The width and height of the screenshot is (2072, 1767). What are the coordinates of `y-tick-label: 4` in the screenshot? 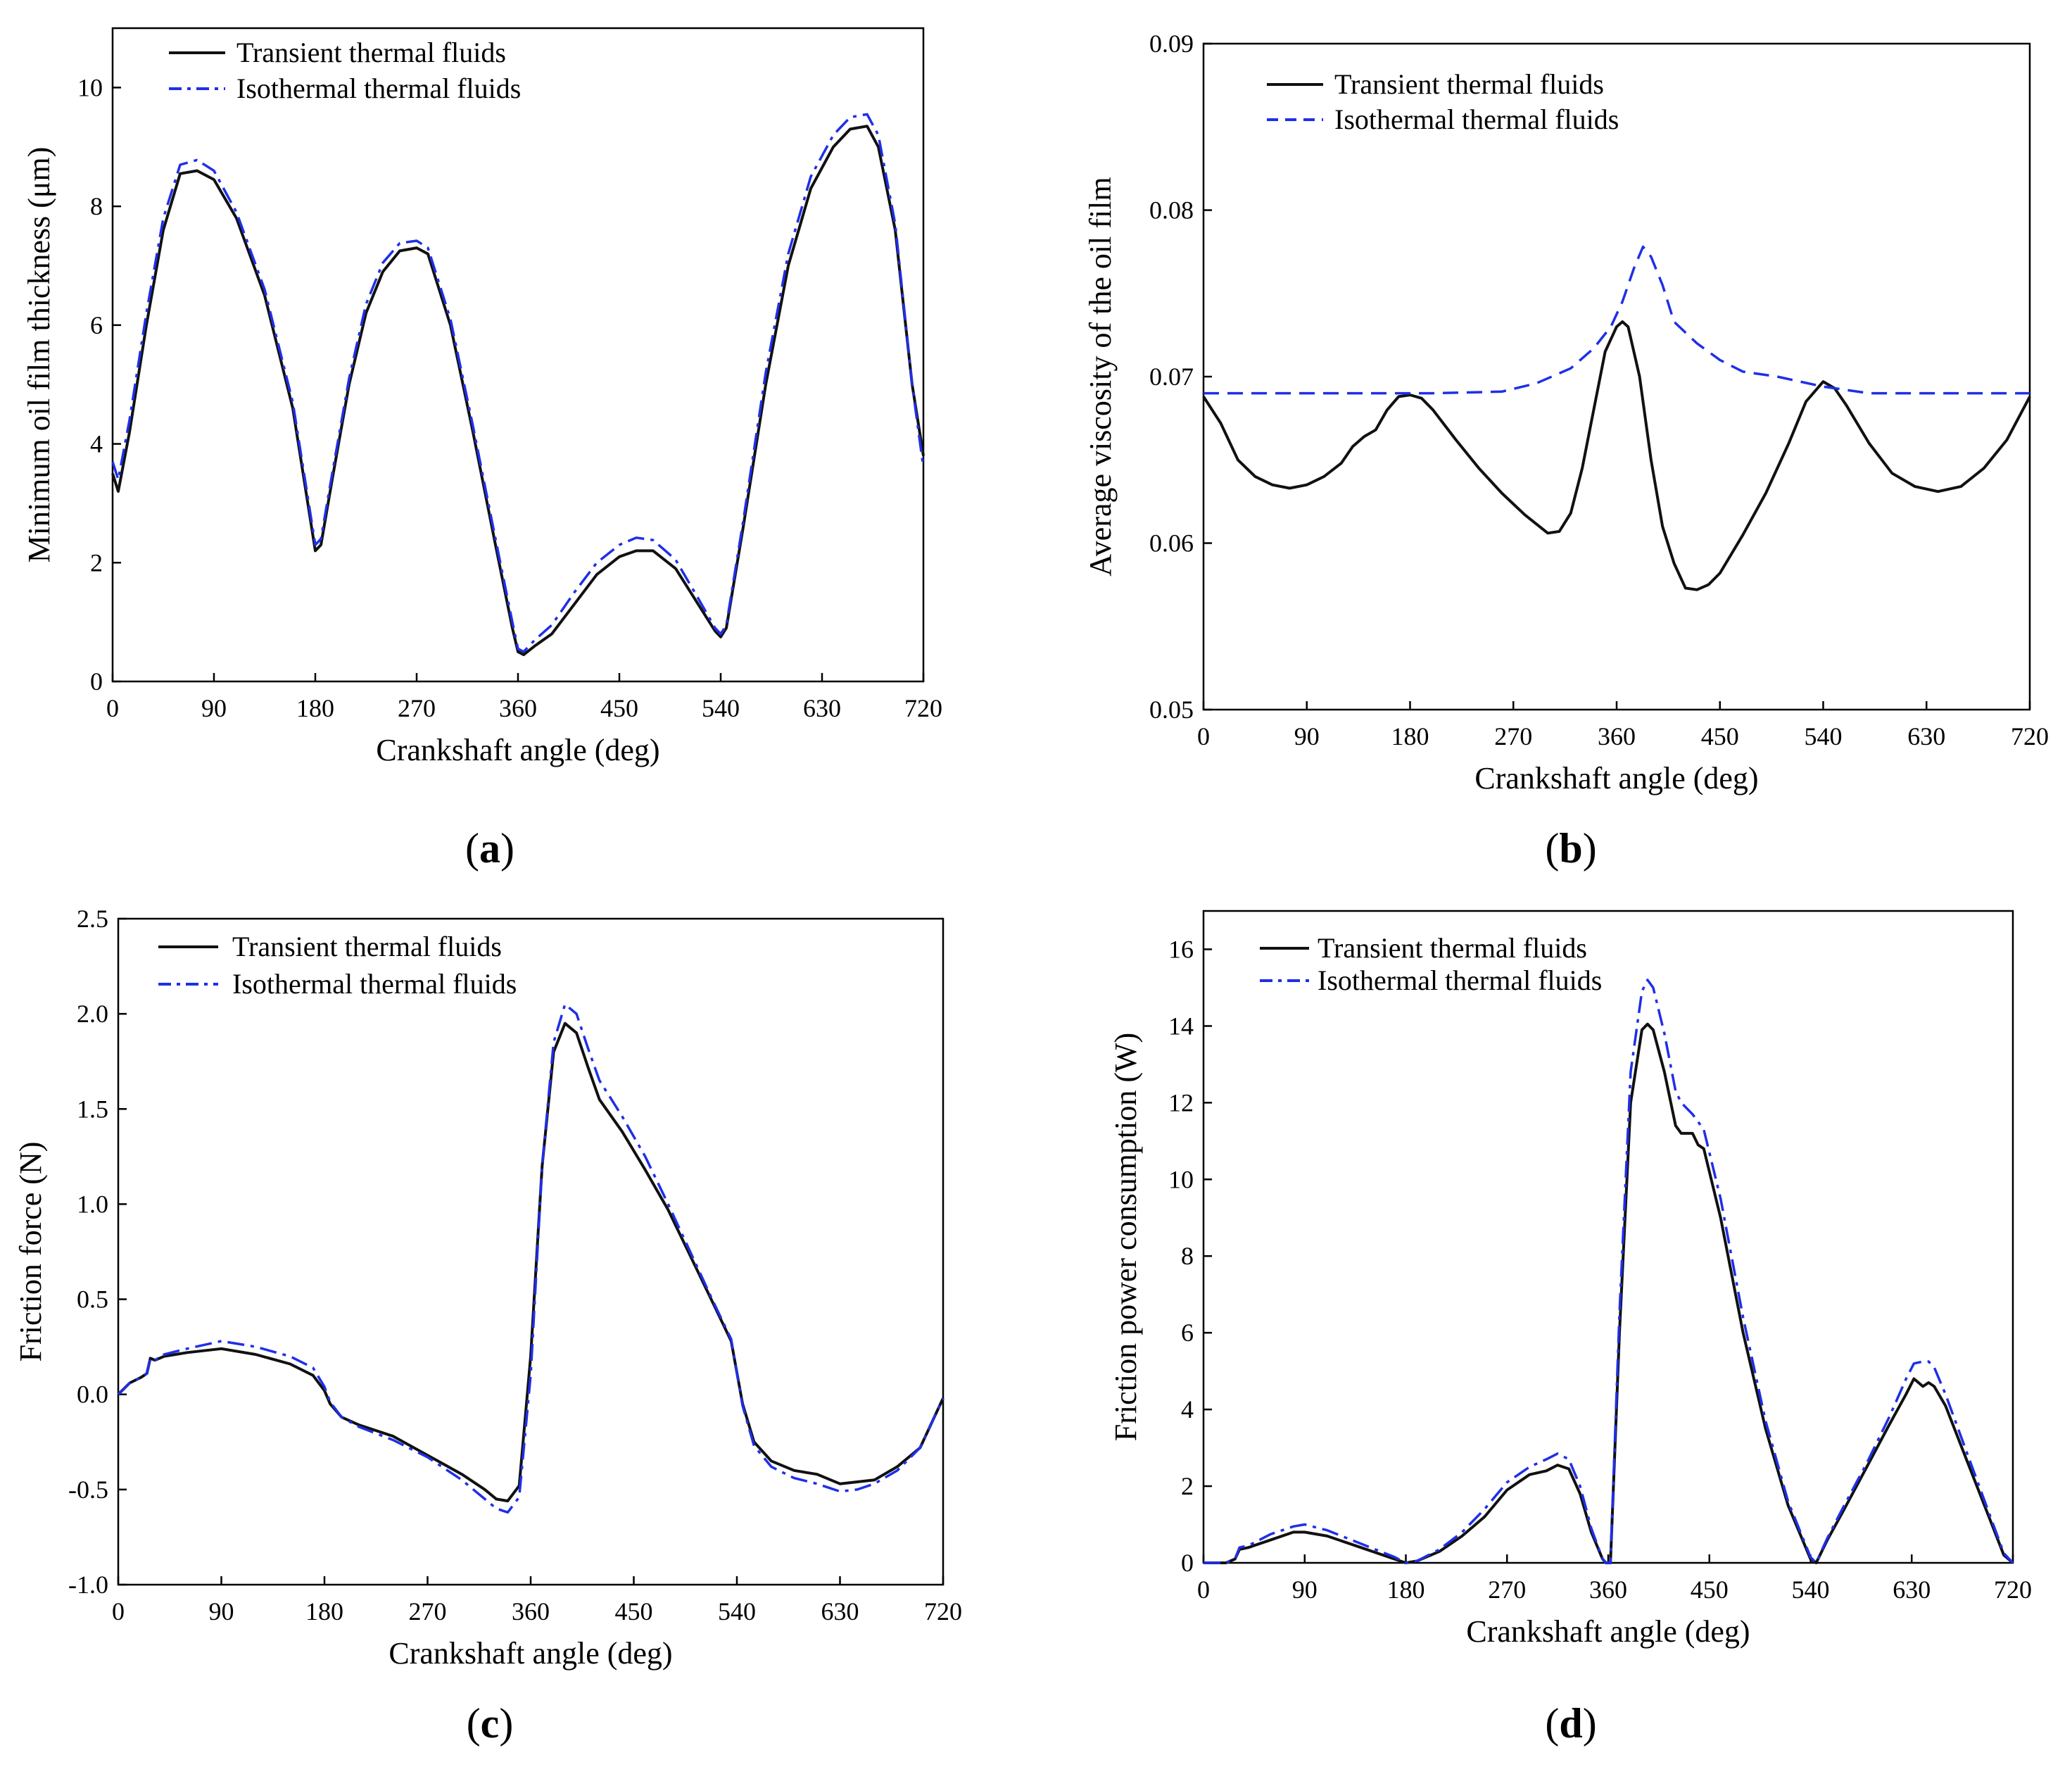 It's located at (1187, 1409).